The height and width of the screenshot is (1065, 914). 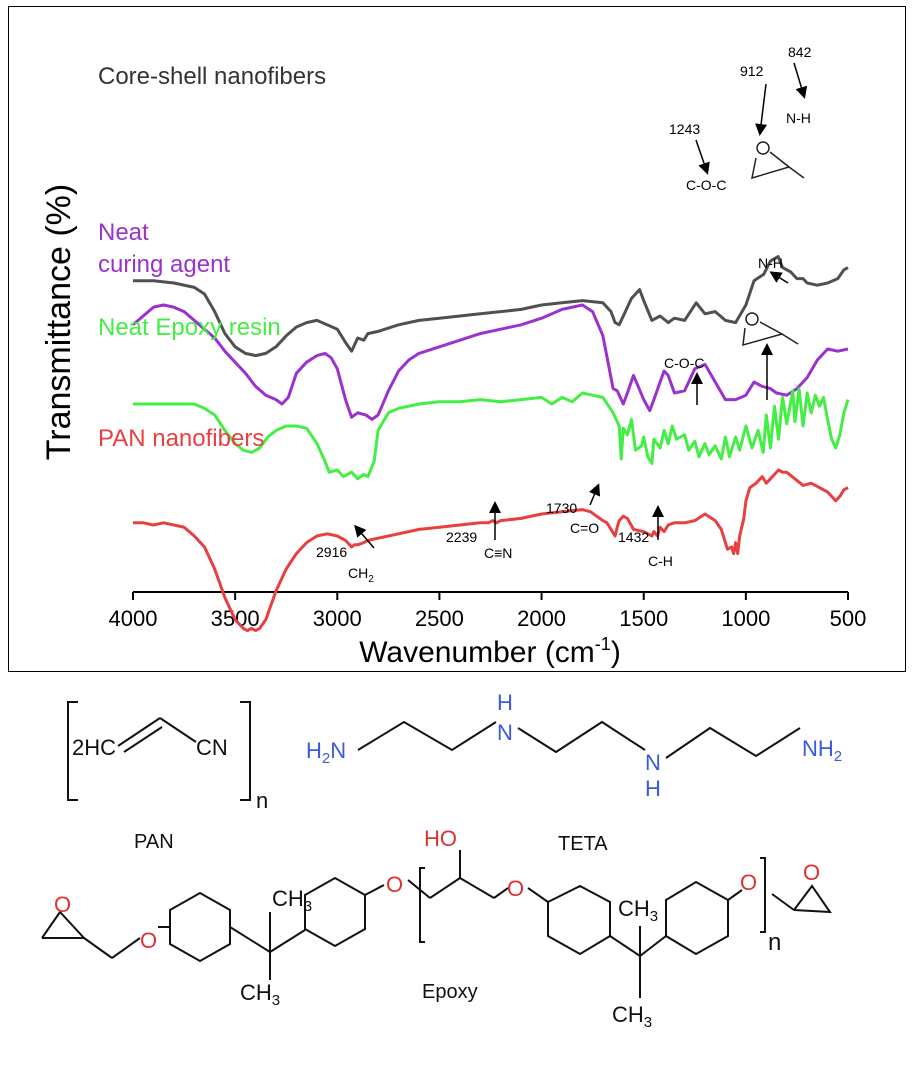 I want to click on pan-label: PAN, so click(x=154, y=842).